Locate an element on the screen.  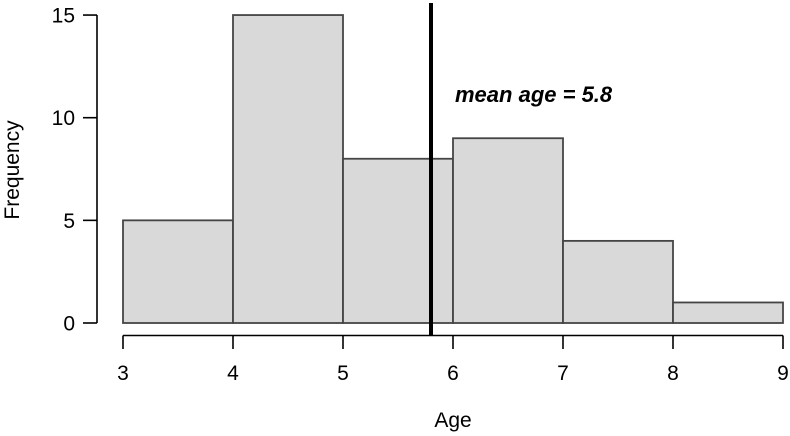
x-axis-tick-label: 6 is located at coordinates (453, 373).